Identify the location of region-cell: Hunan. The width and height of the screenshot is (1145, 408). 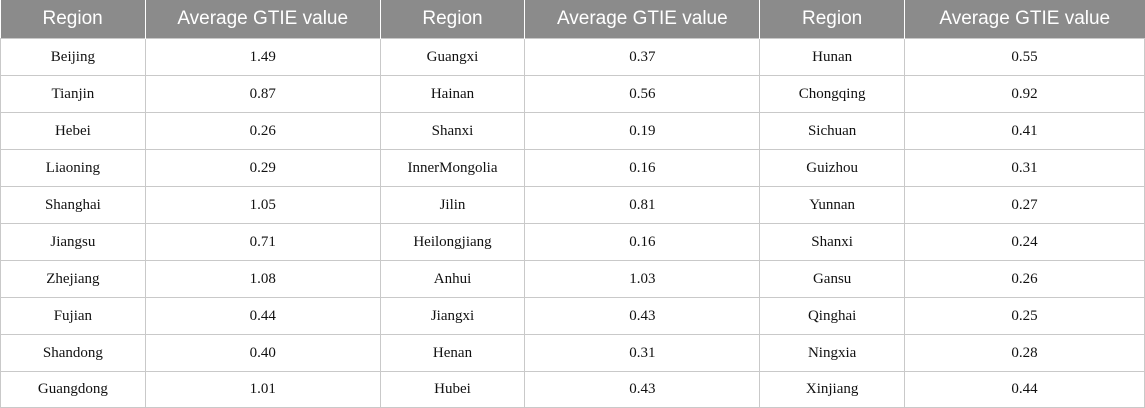
(832, 57).